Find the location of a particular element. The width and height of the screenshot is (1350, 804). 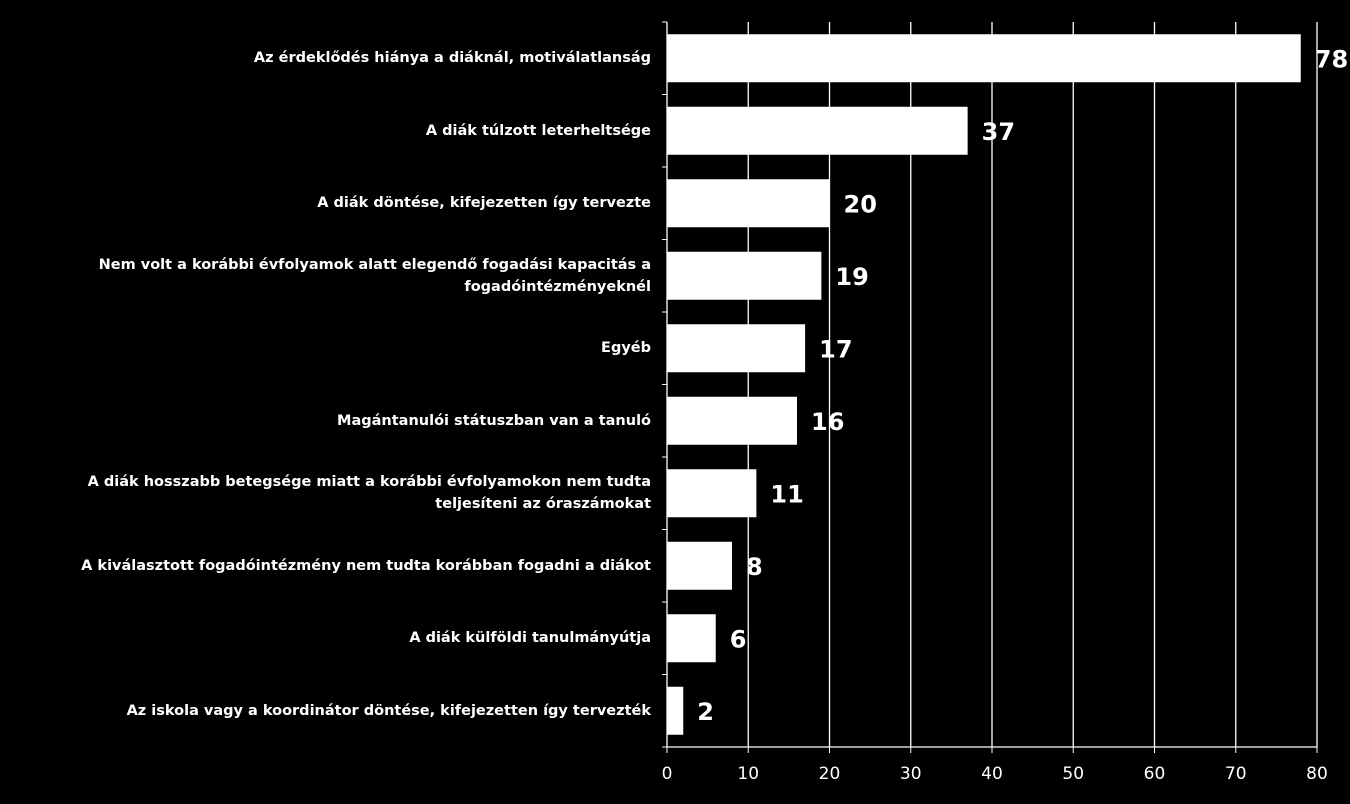

data-label: 8 is located at coordinates (754, 567).